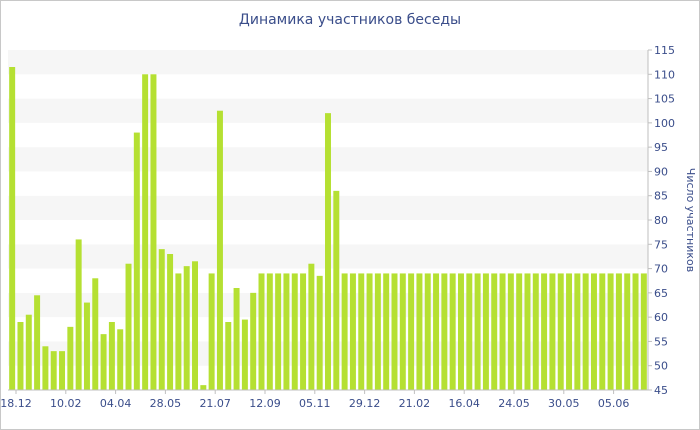 Image resolution: width=700 pixels, height=430 pixels. Describe the element at coordinates (661, 341) in the screenshot. I see `y-tick-label: 55` at that location.